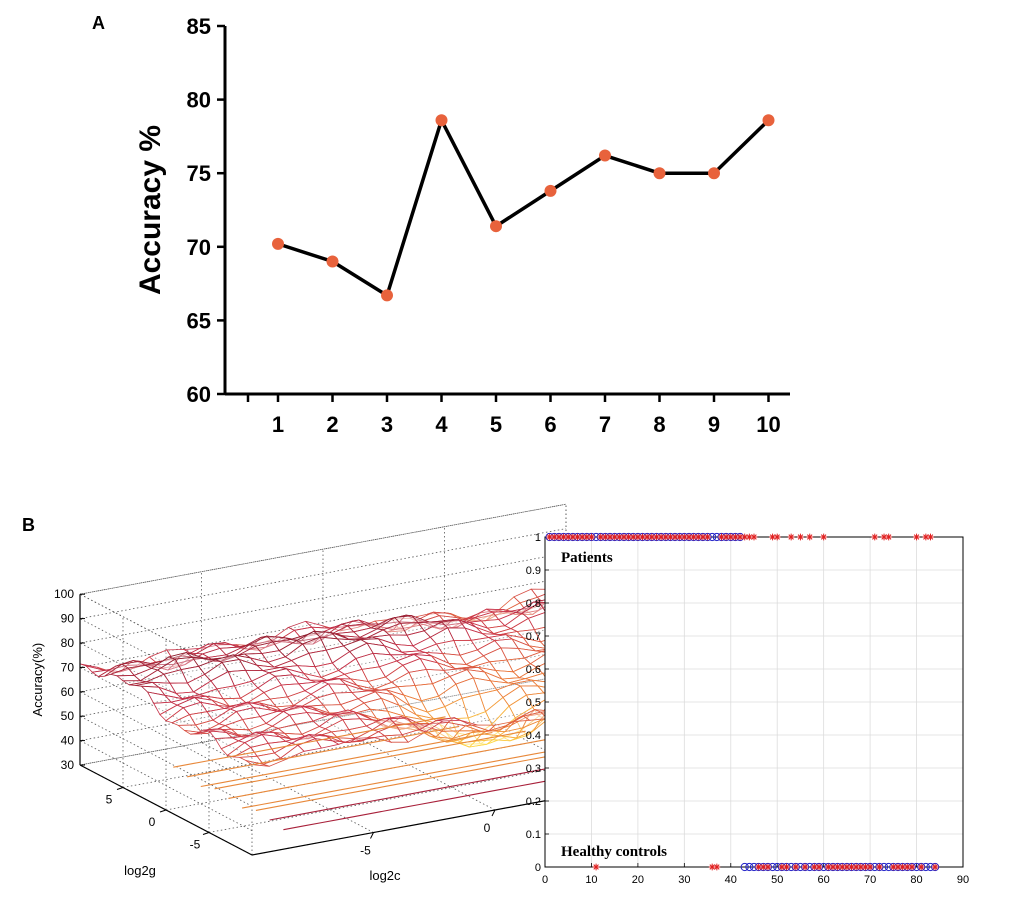  Describe the element at coordinates (332, 424) in the screenshot. I see `x-tick-label: 2` at that location.